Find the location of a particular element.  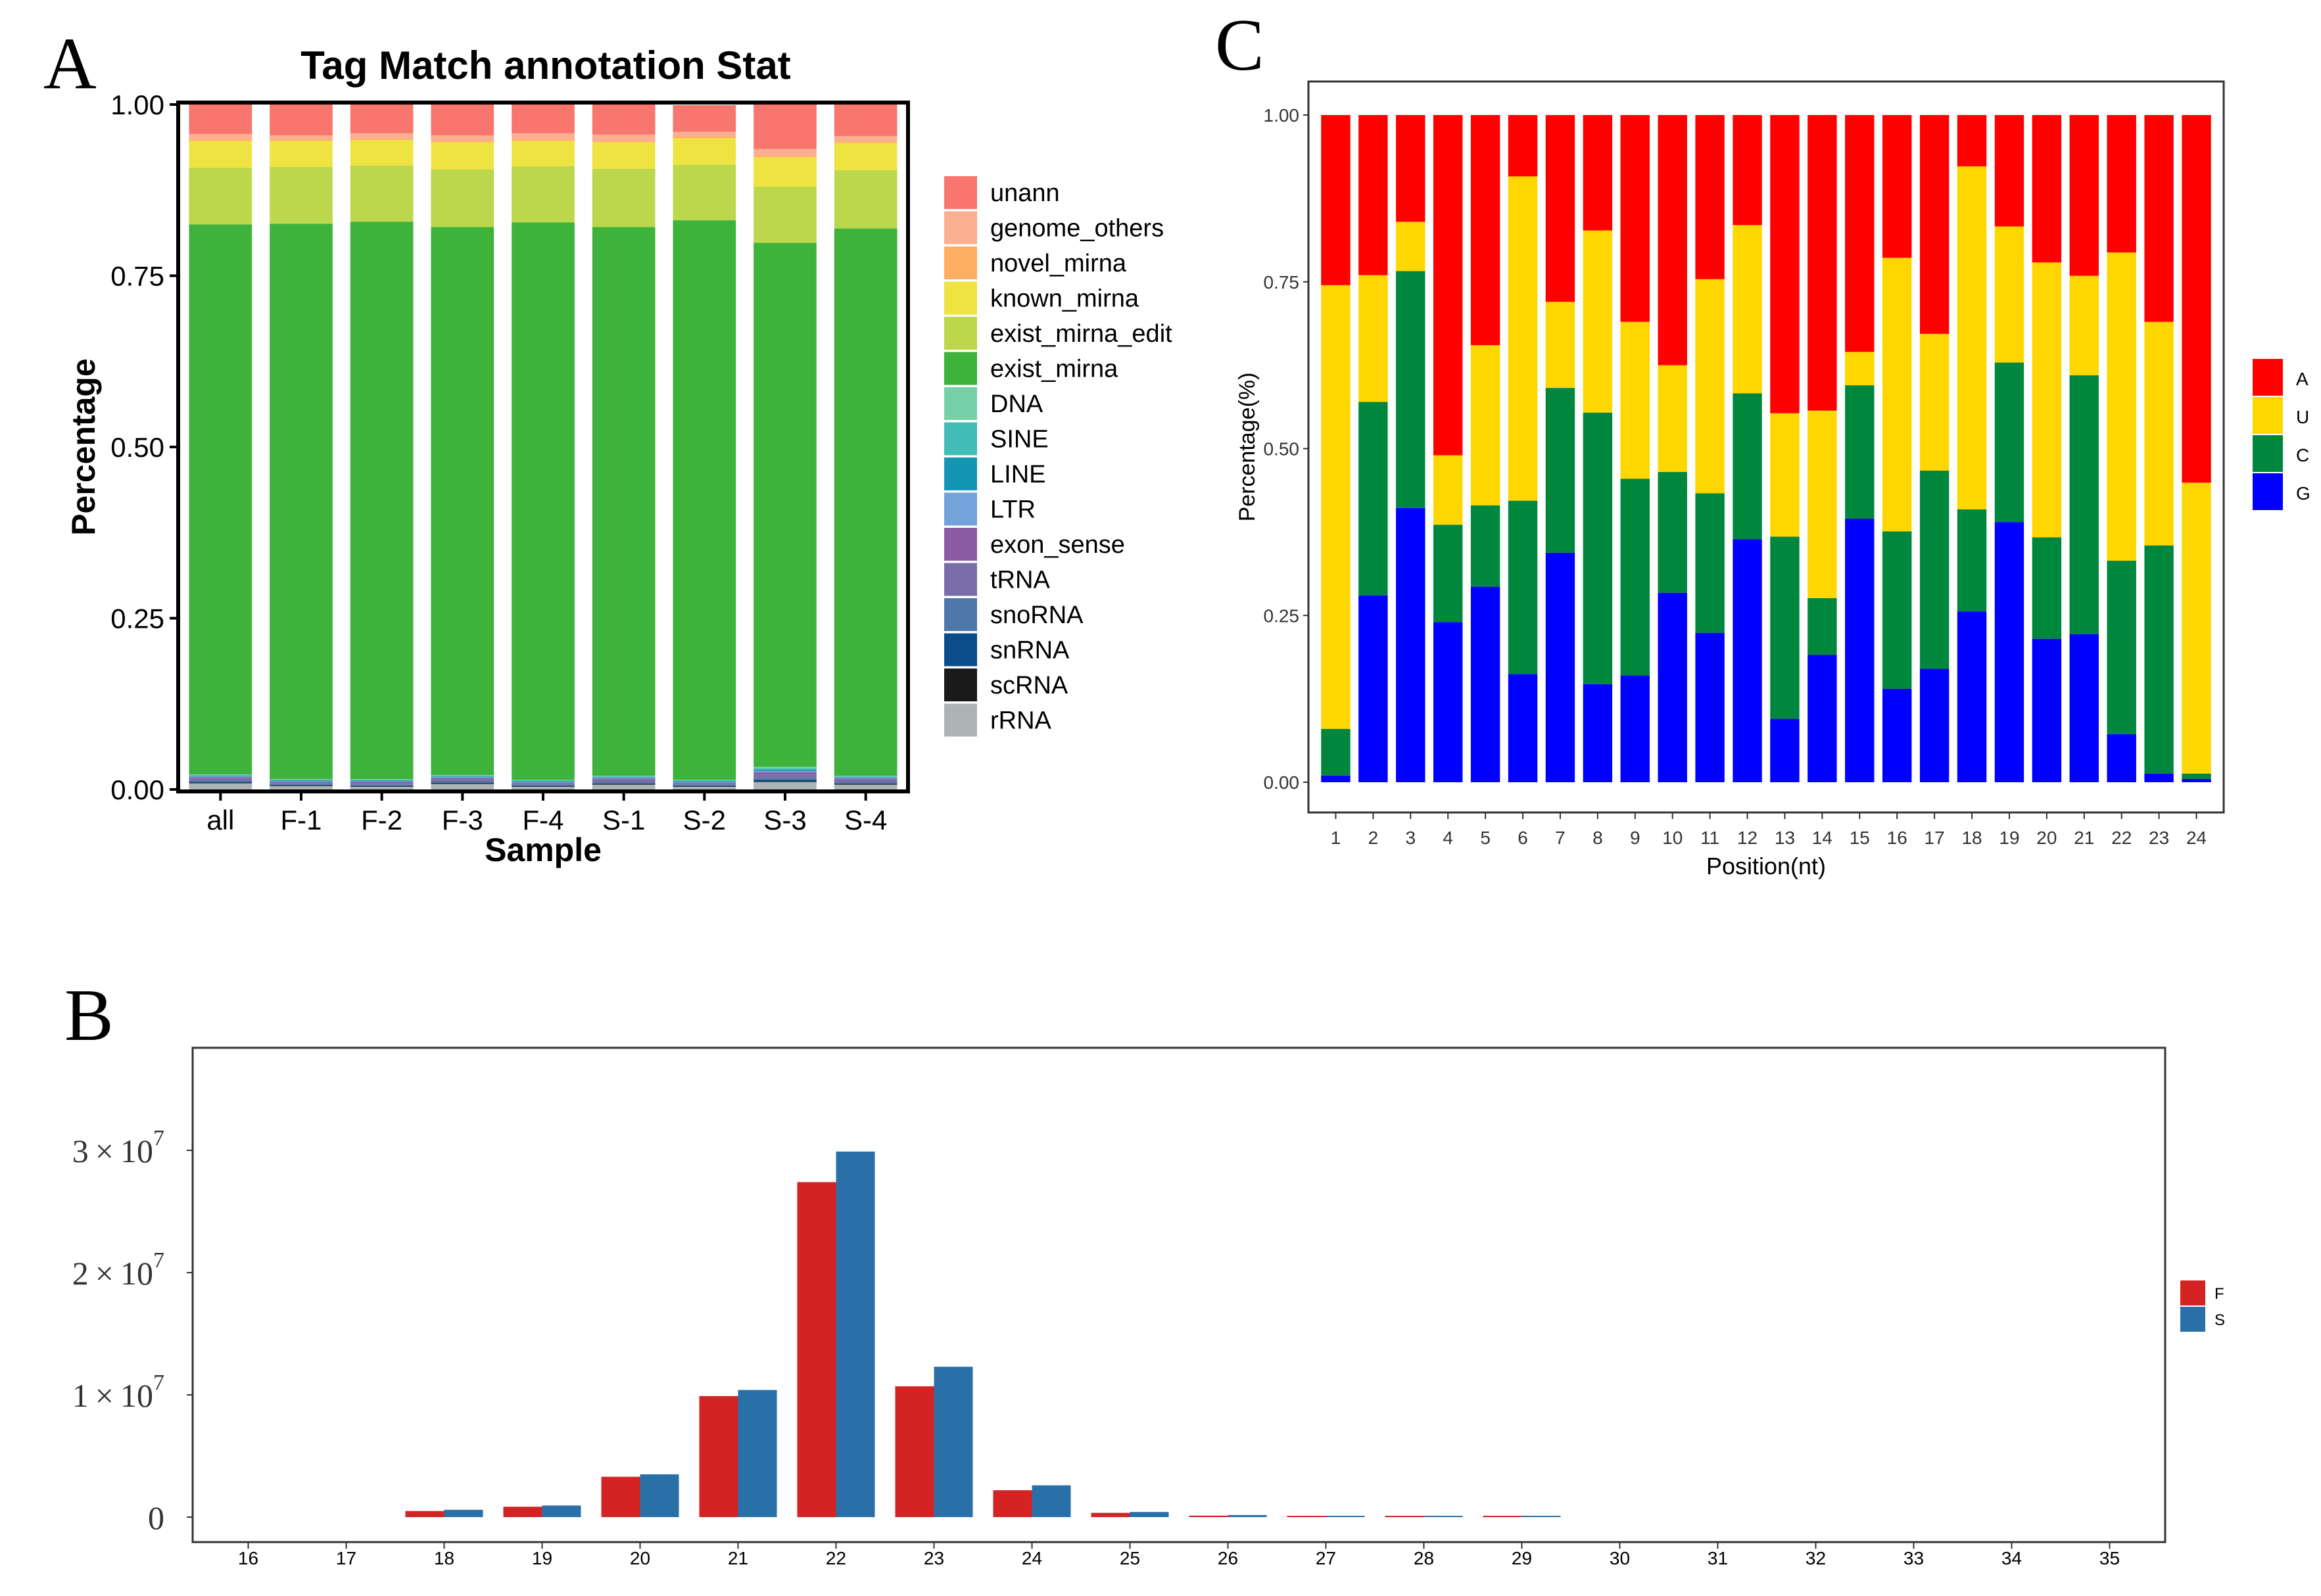

bar-segment-ltr-all is located at coordinates (221, 777).